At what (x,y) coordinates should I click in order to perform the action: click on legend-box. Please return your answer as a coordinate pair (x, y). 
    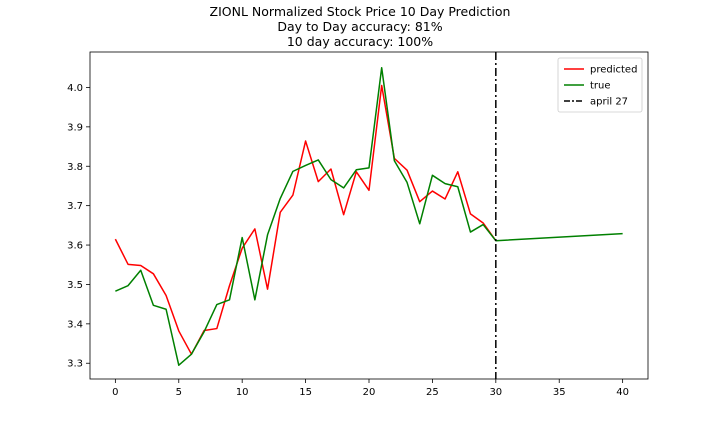
    Looking at the image, I should click on (600, 85).